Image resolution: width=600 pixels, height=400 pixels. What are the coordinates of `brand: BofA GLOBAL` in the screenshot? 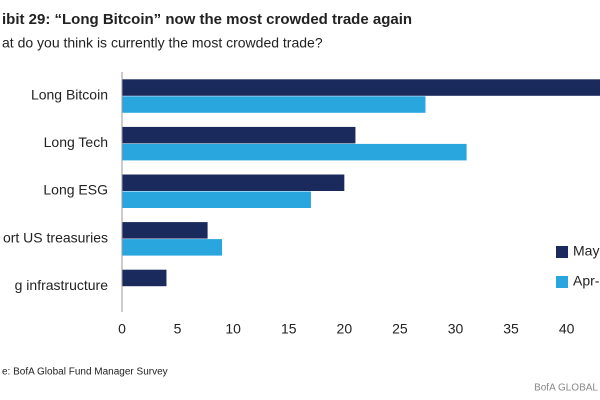 It's located at (566, 388).